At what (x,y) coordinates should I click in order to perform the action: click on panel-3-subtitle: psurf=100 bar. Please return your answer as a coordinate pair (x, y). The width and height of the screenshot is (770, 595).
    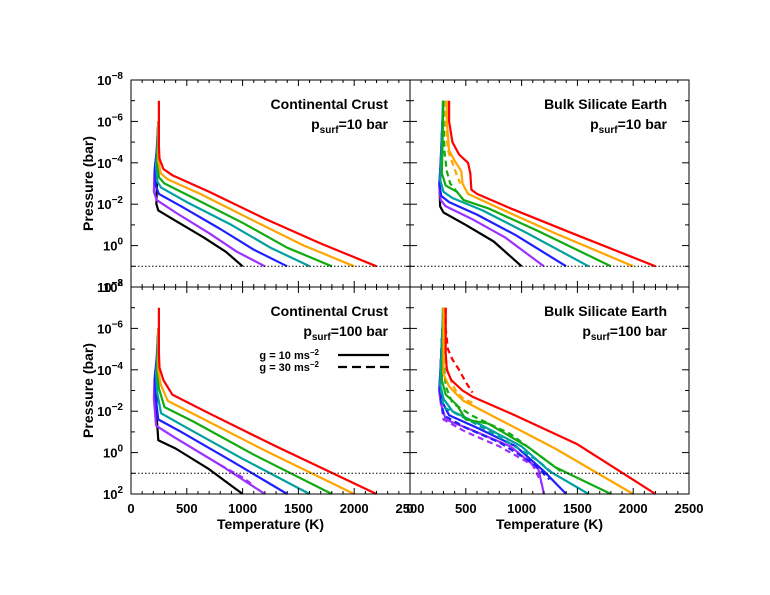
    Looking at the image, I should click on (345, 333).